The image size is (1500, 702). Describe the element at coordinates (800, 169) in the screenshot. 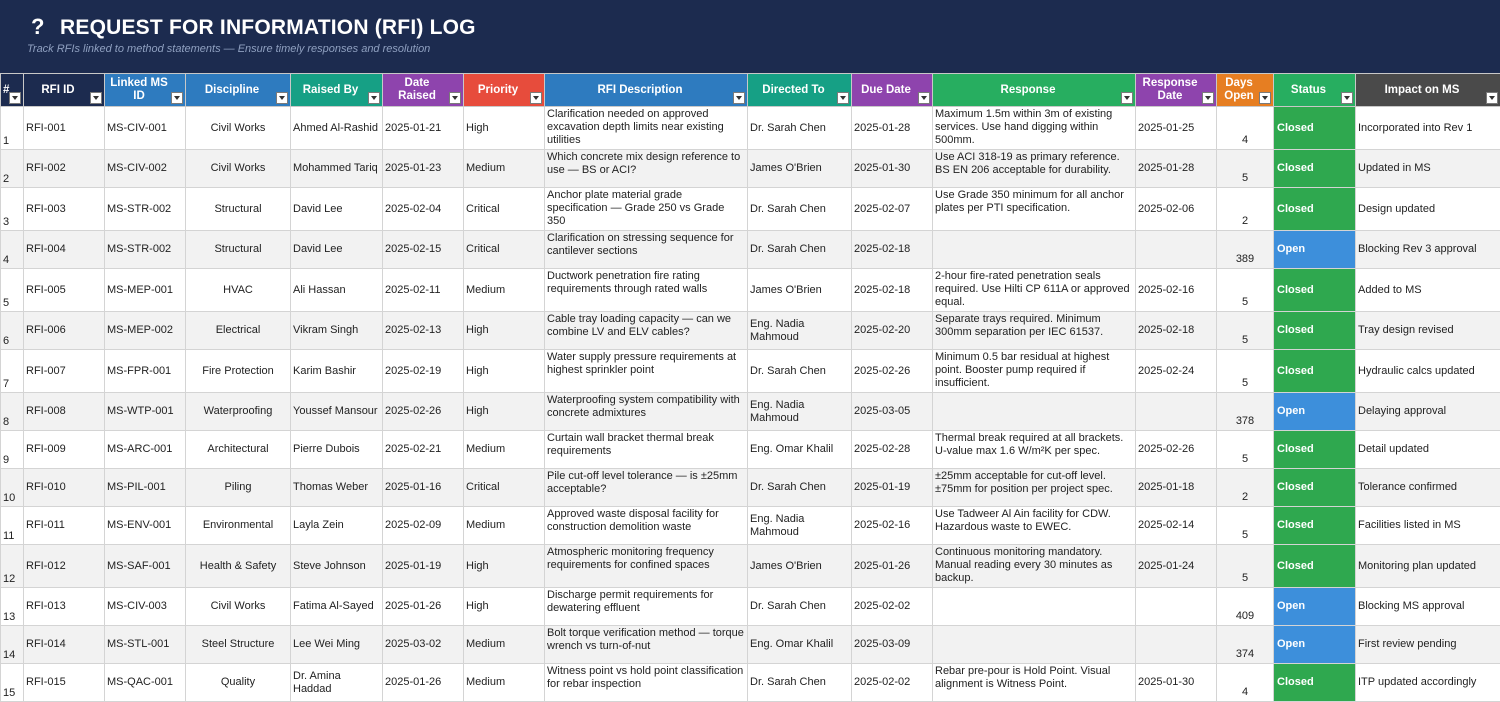

I see `directed-to-cell: James O'Brien` at that location.